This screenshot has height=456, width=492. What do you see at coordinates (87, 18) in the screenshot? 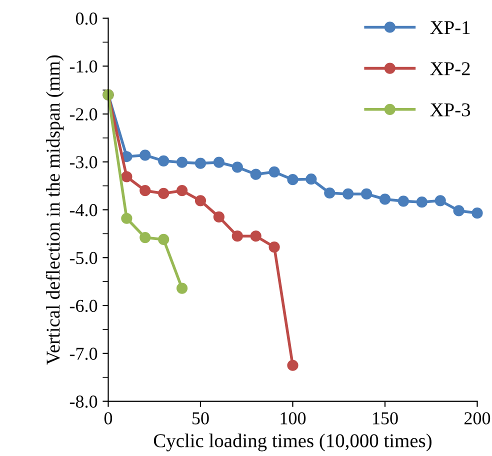
I see `y-tick-label: 0.0` at bounding box center [87, 18].